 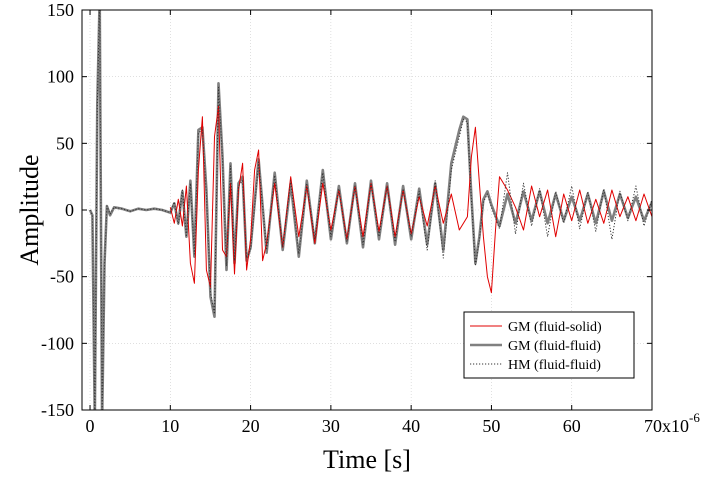 I want to click on x-tick-label: 10, so click(x=170, y=426).